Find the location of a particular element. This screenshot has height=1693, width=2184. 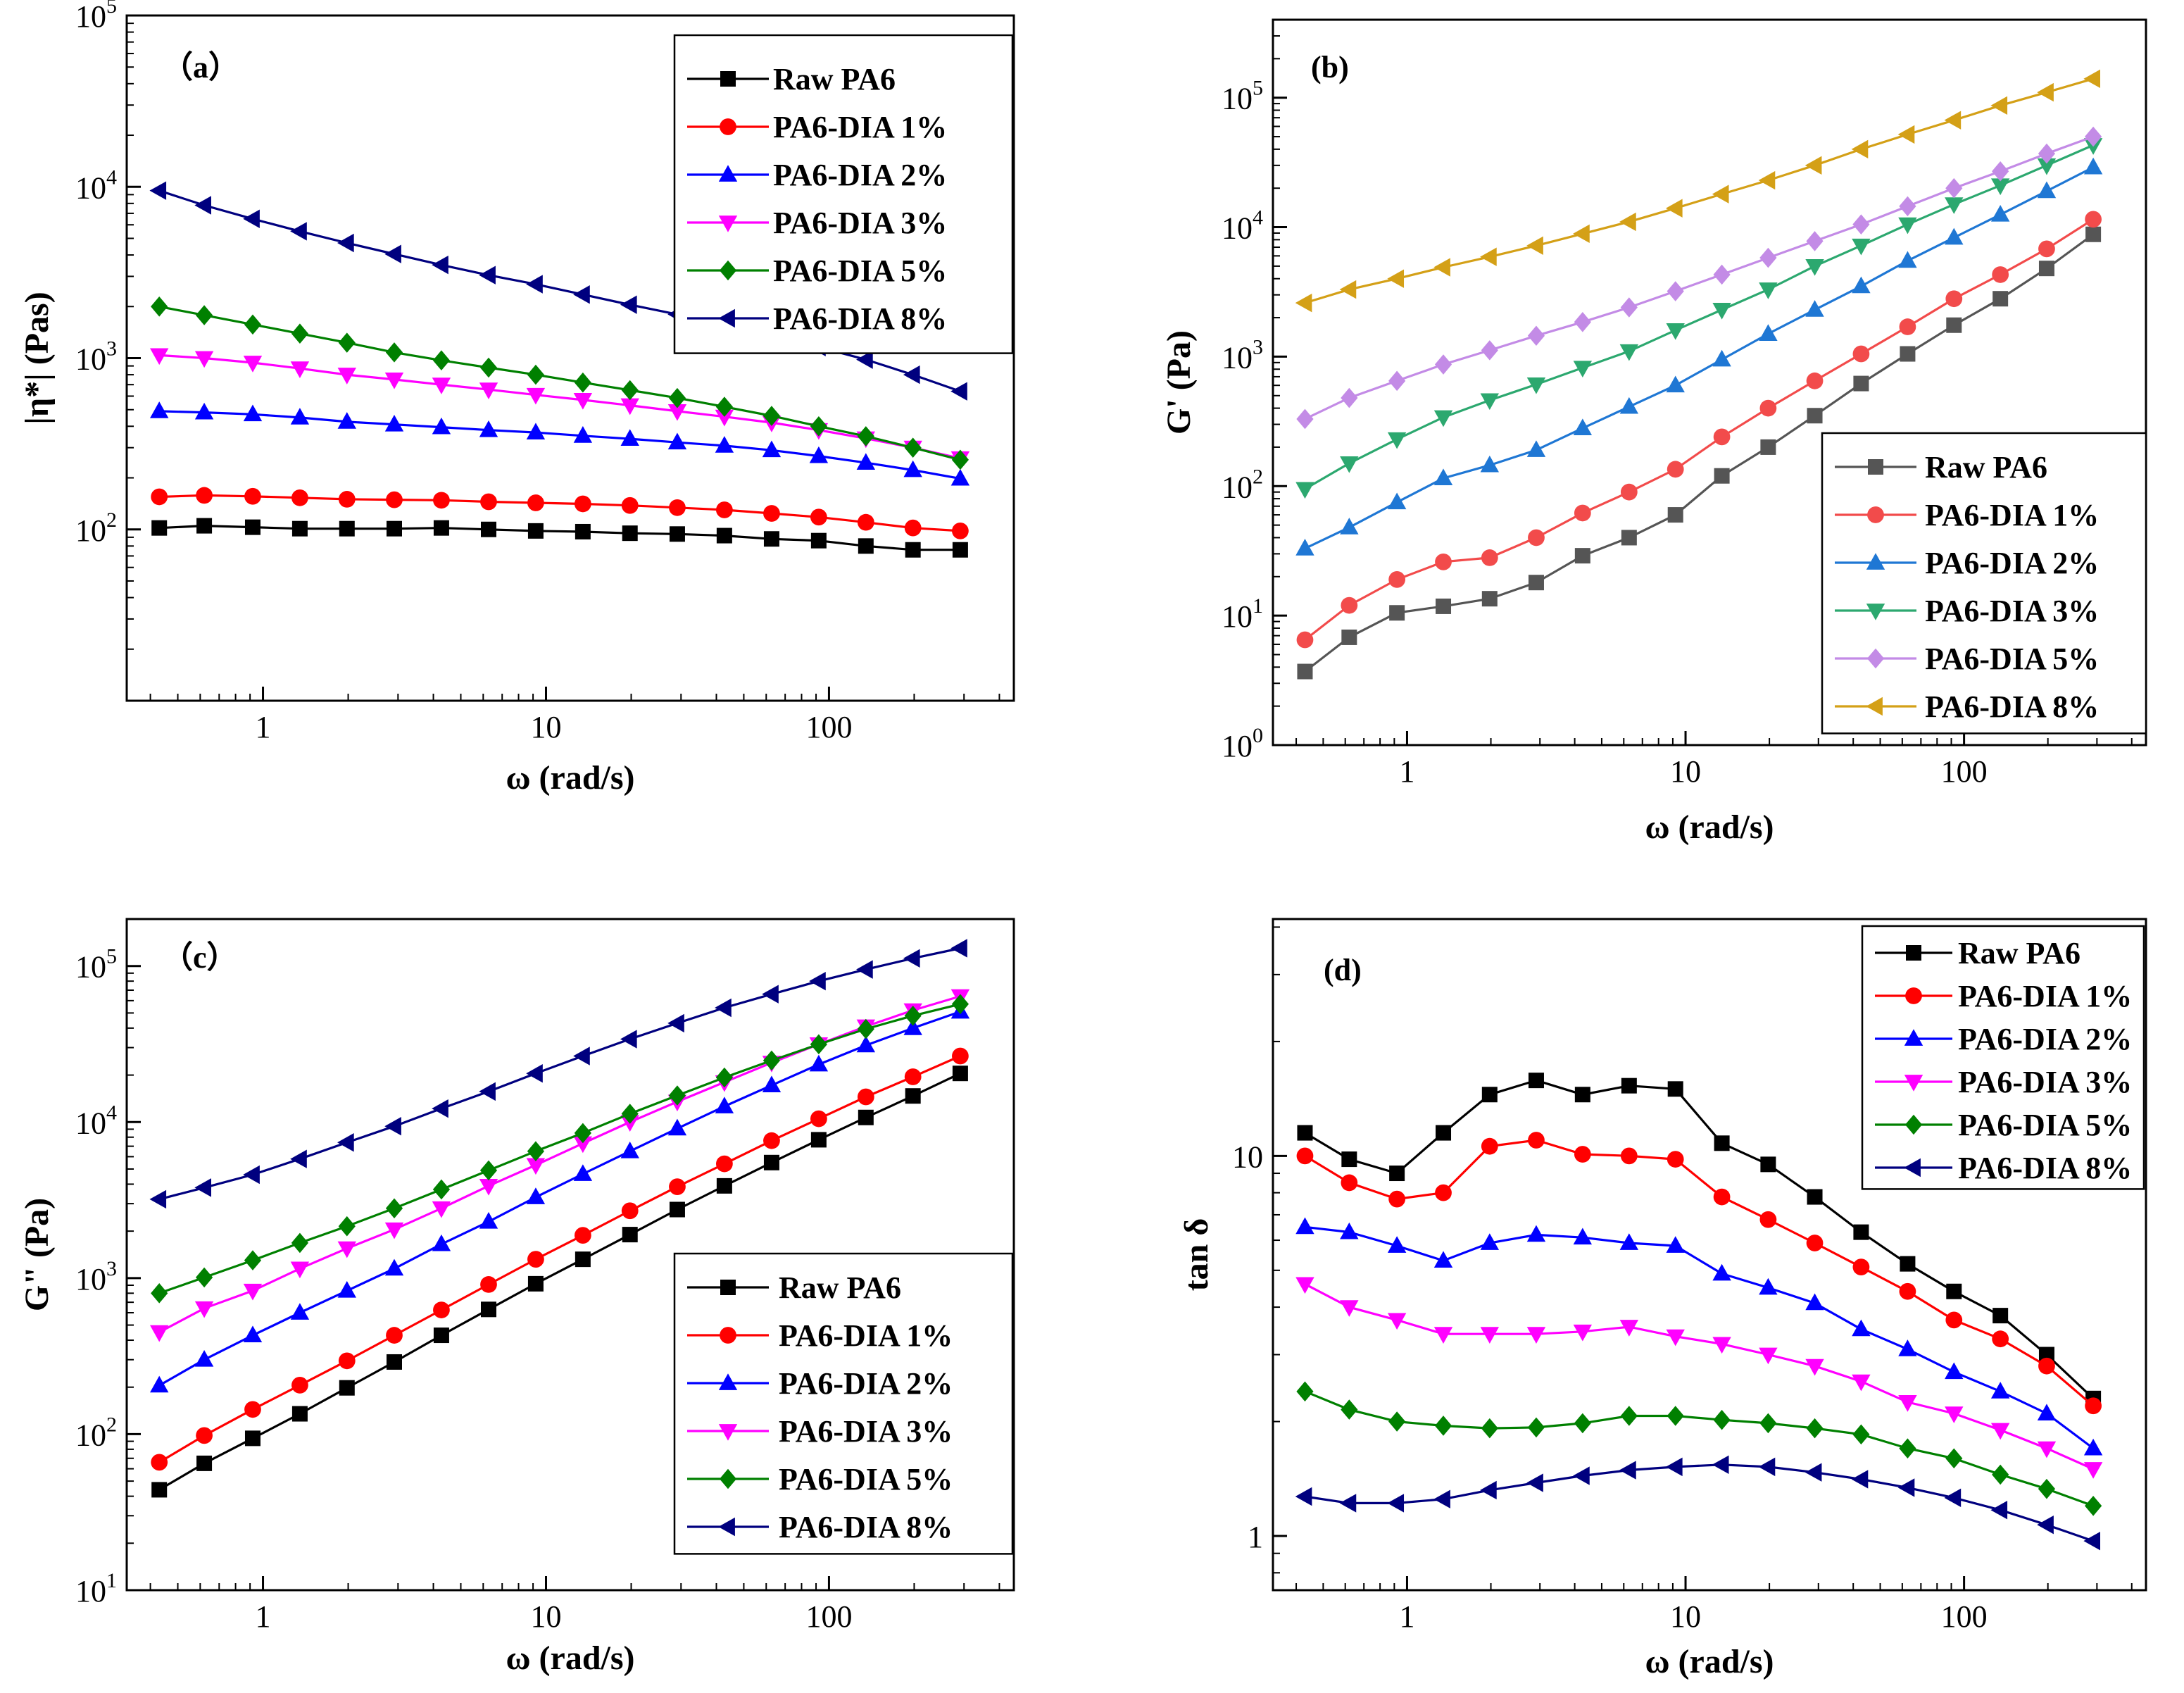

y-axis-title: |η*| (Pas) is located at coordinates (37, 358).